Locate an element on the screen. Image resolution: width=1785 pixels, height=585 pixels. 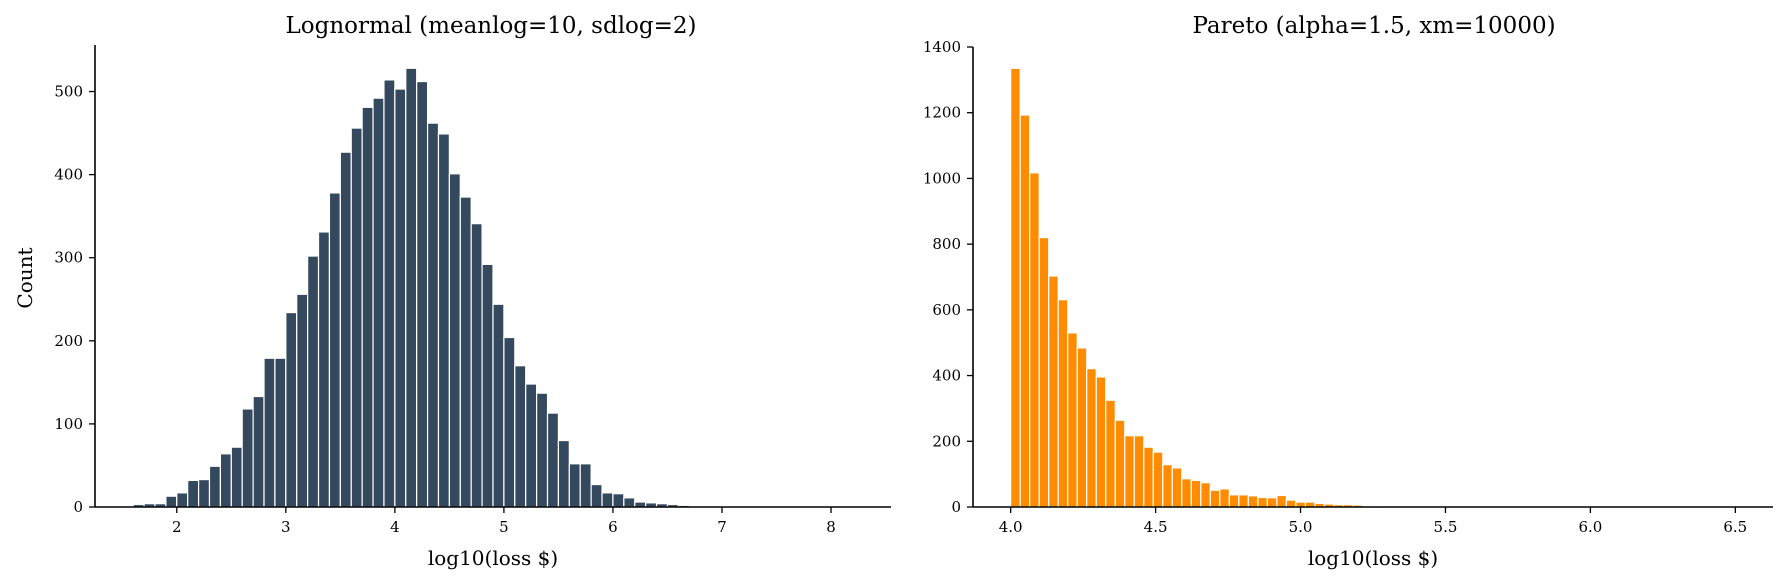
lognormal-y-tick-label: 100 is located at coordinates (68, 424).